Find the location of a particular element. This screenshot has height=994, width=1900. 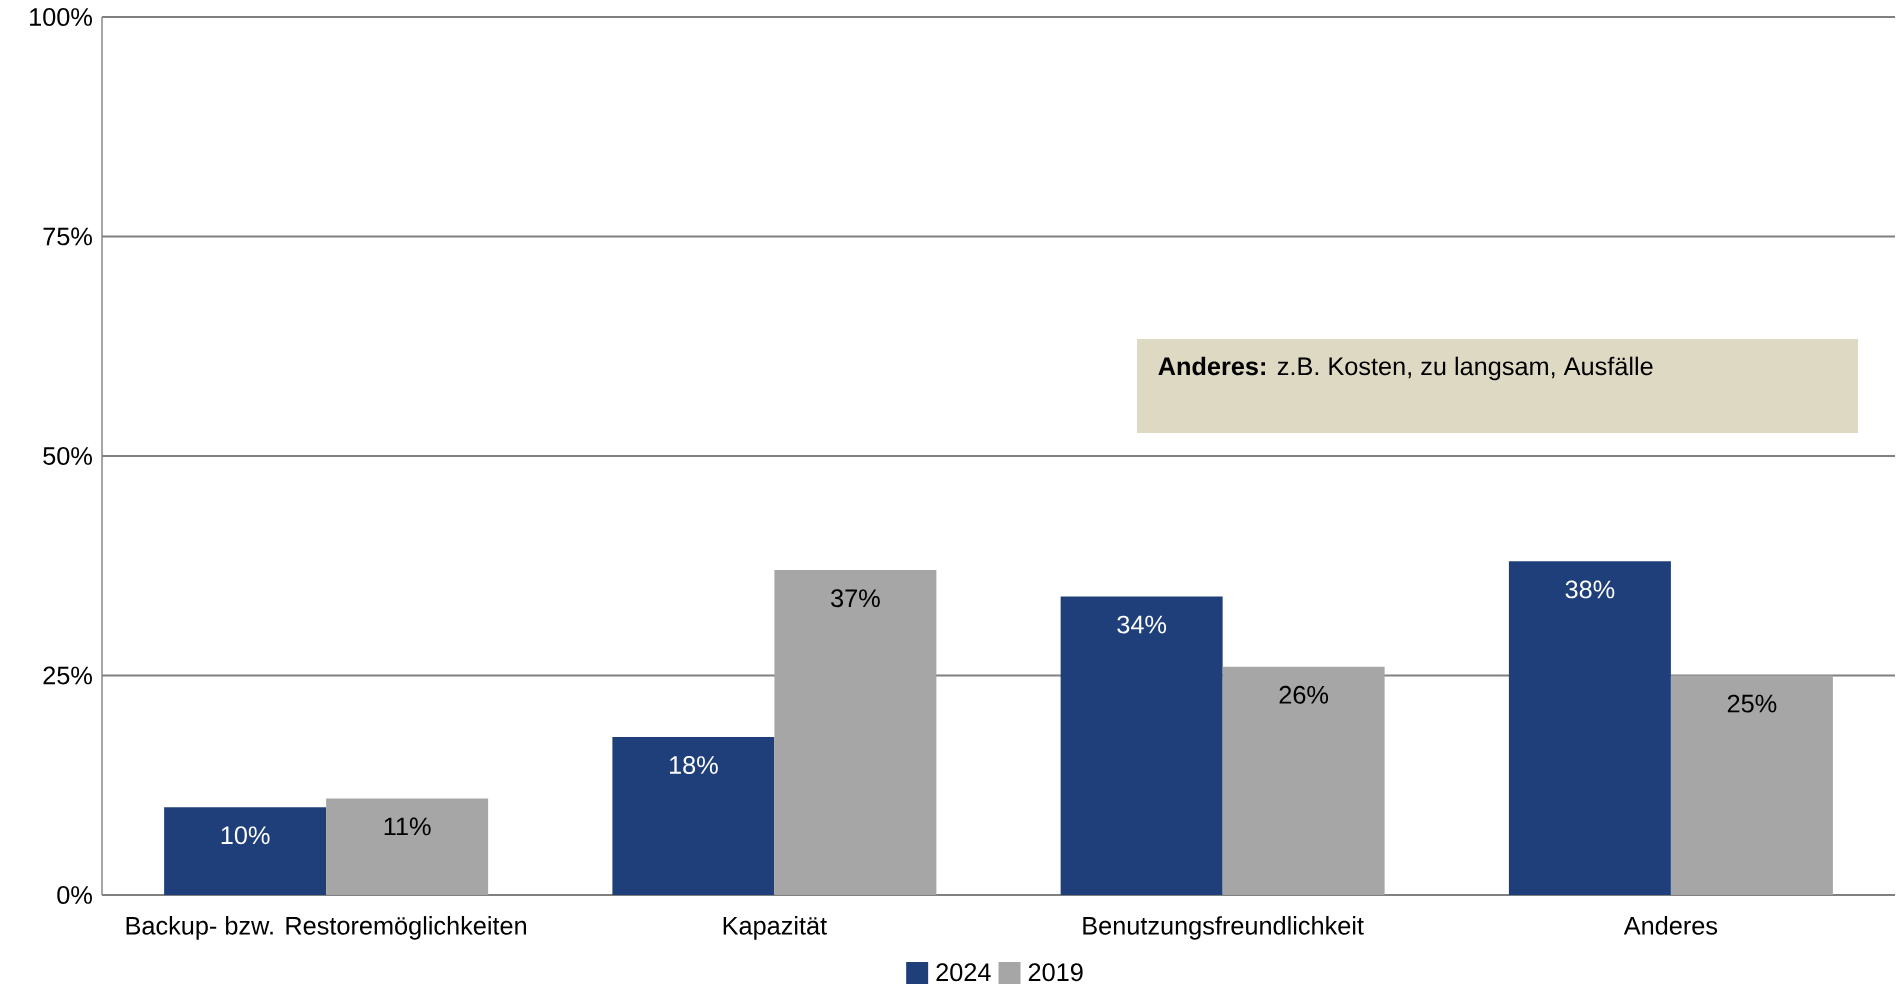

y-tick-label: 75% is located at coordinates (67, 236).